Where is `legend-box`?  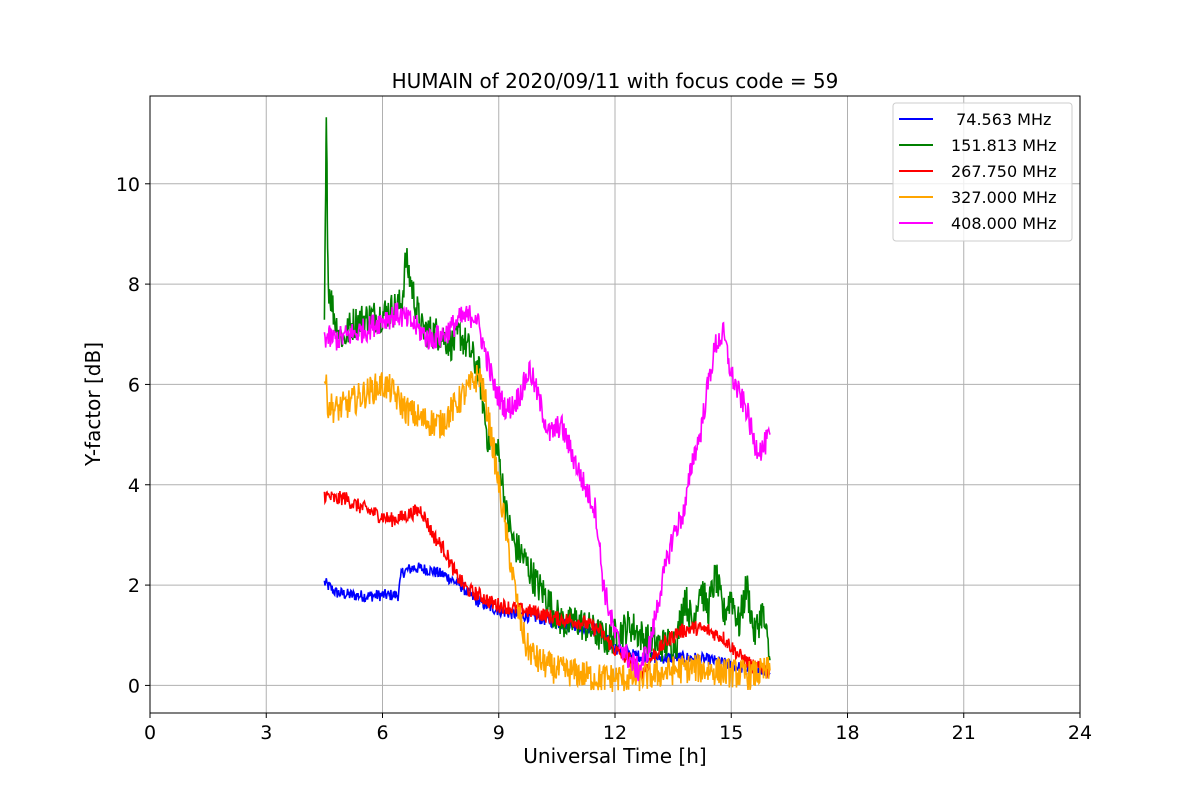 legend-box is located at coordinates (982, 172).